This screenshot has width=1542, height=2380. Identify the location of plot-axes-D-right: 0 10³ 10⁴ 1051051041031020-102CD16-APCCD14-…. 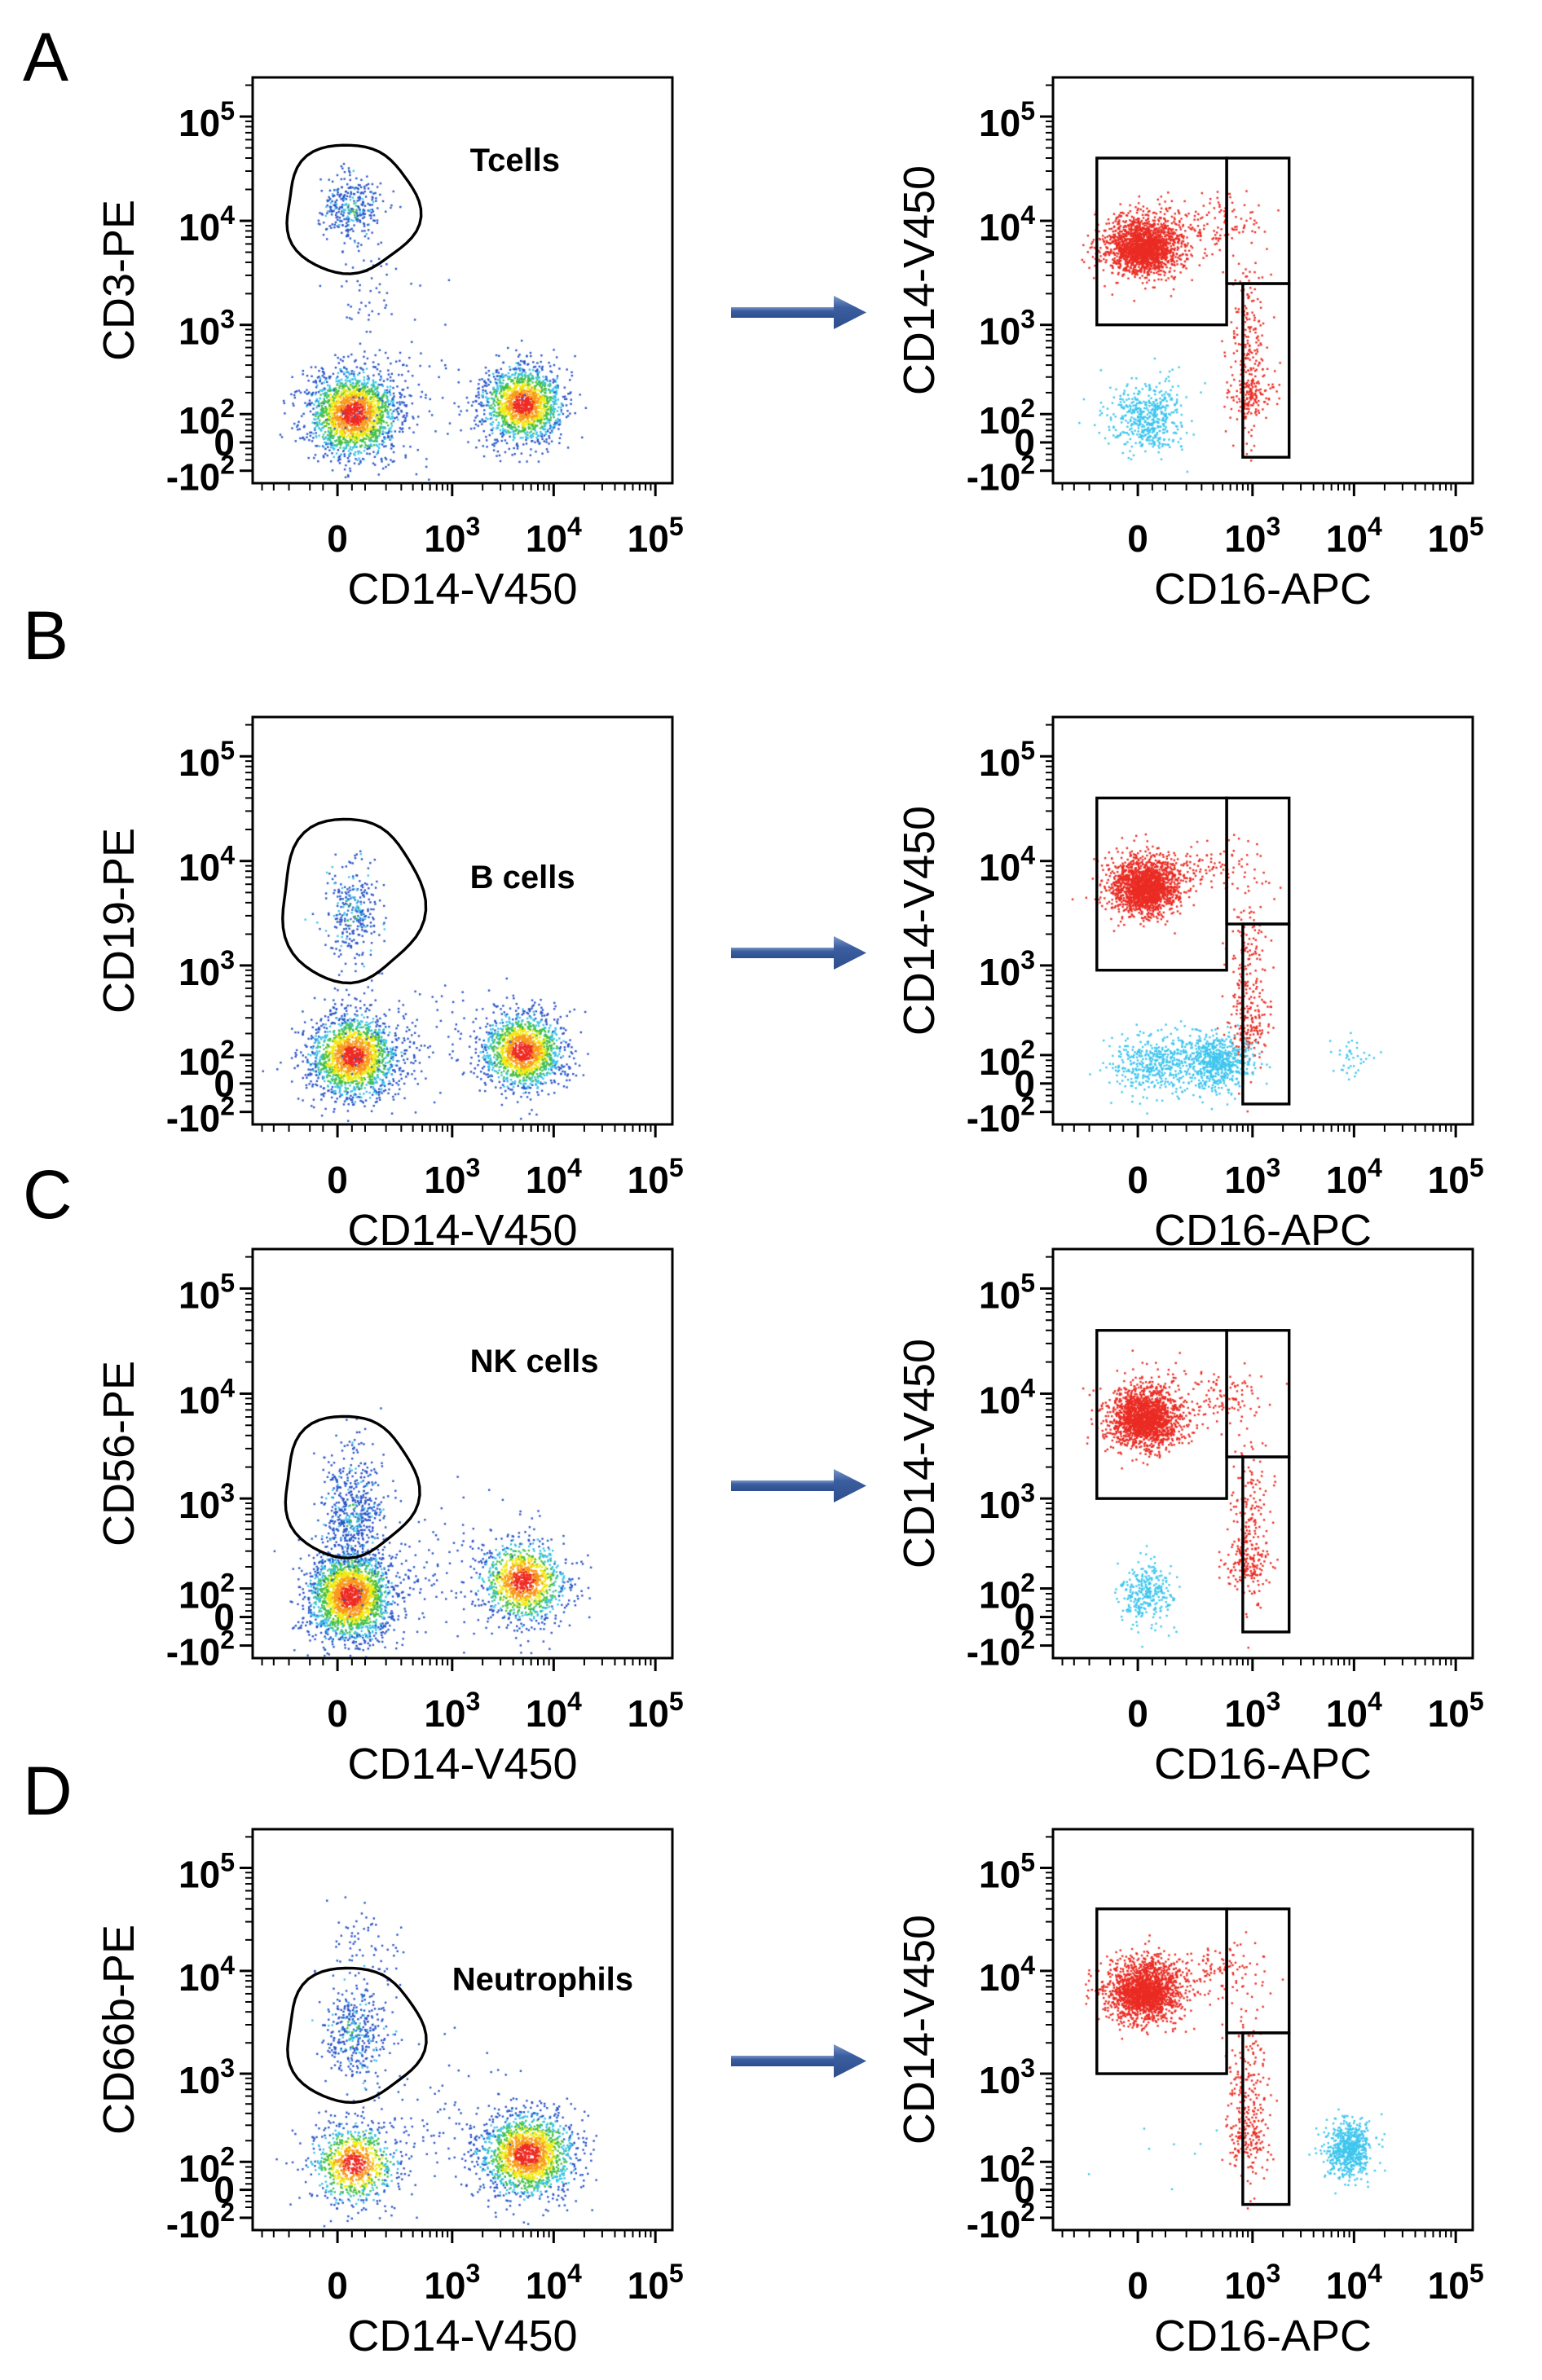
(1191, 2094).